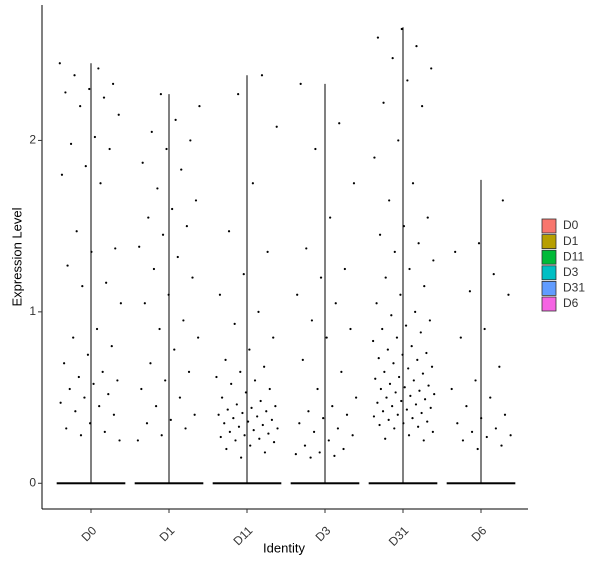 The image size is (600, 568). What do you see at coordinates (571, 241) in the screenshot?
I see `legend-label: D1` at bounding box center [571, 241].